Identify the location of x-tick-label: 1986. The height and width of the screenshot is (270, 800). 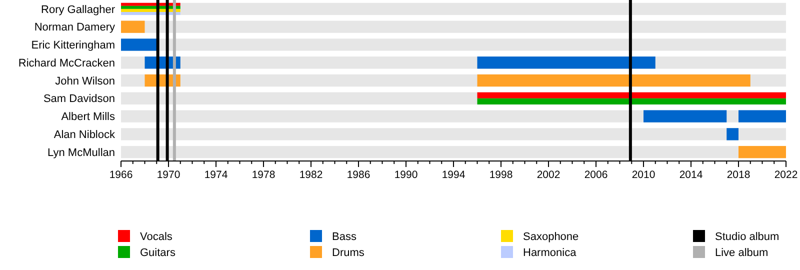
(358, 175).